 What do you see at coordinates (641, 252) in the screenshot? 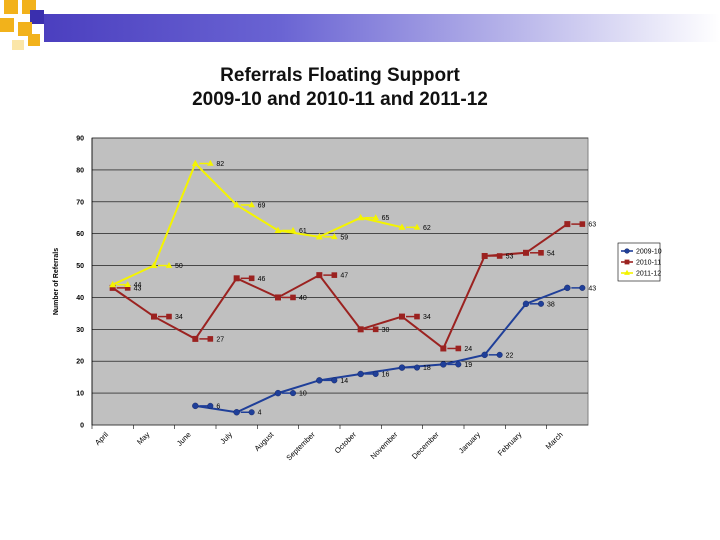
I see `legend-item-2009-10: 2009-10` at bounding box center [641, 252].